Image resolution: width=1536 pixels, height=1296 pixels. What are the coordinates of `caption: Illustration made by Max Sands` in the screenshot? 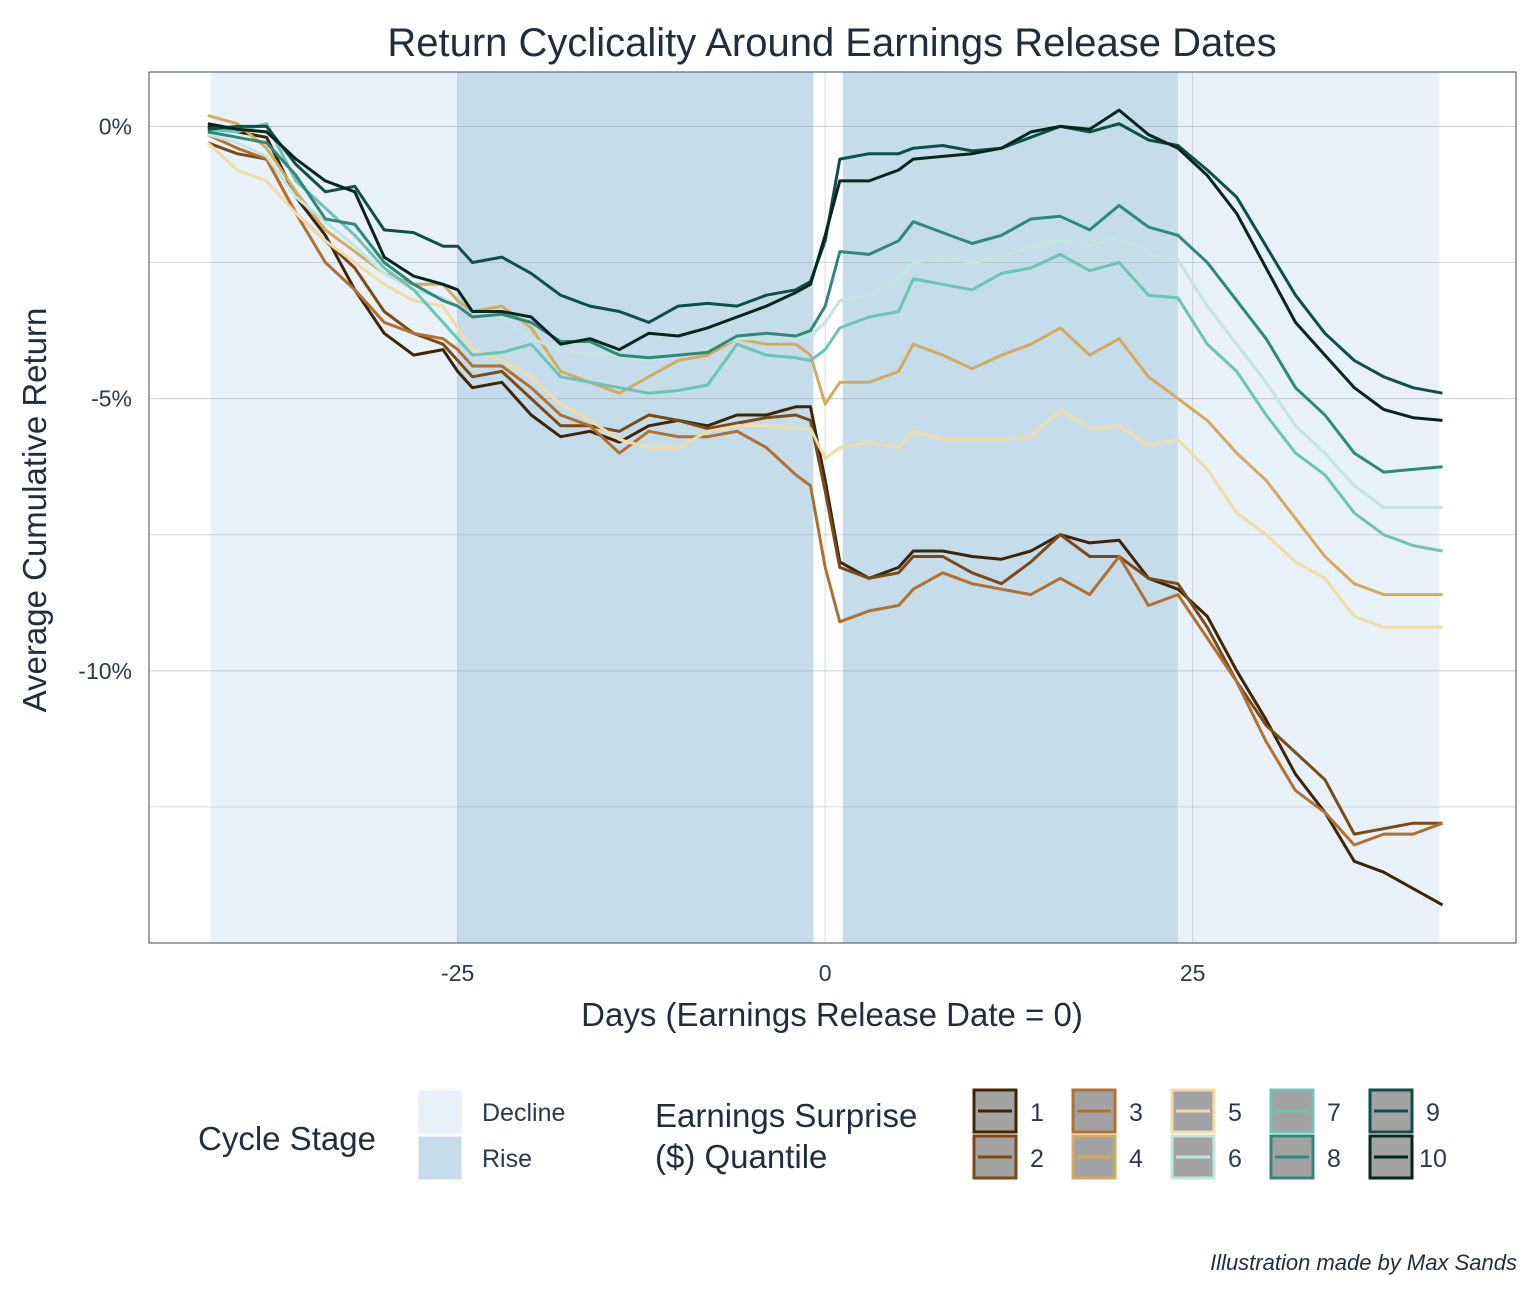 It's located at (1363, 1262).